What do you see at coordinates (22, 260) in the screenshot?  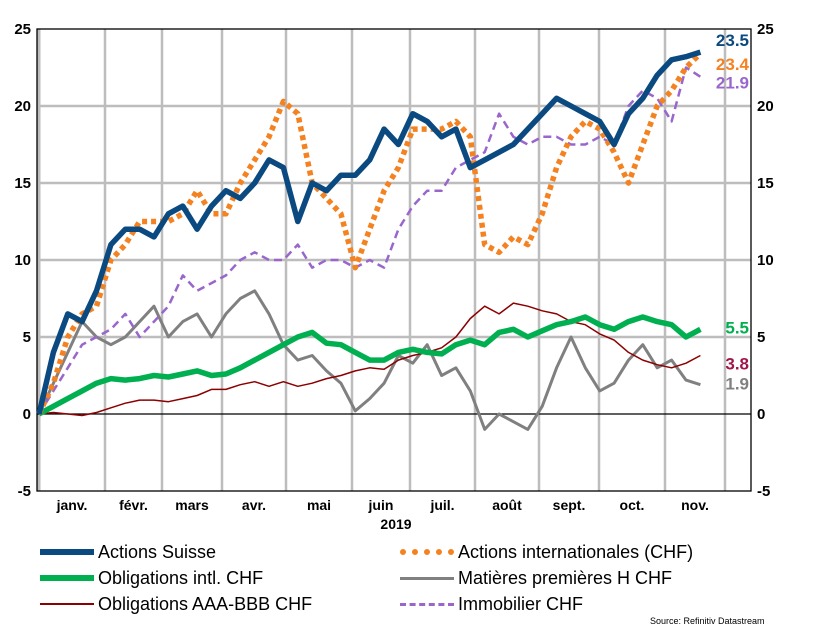 I see `y-tick-label-left: 10` at bounding box center [22, 260].